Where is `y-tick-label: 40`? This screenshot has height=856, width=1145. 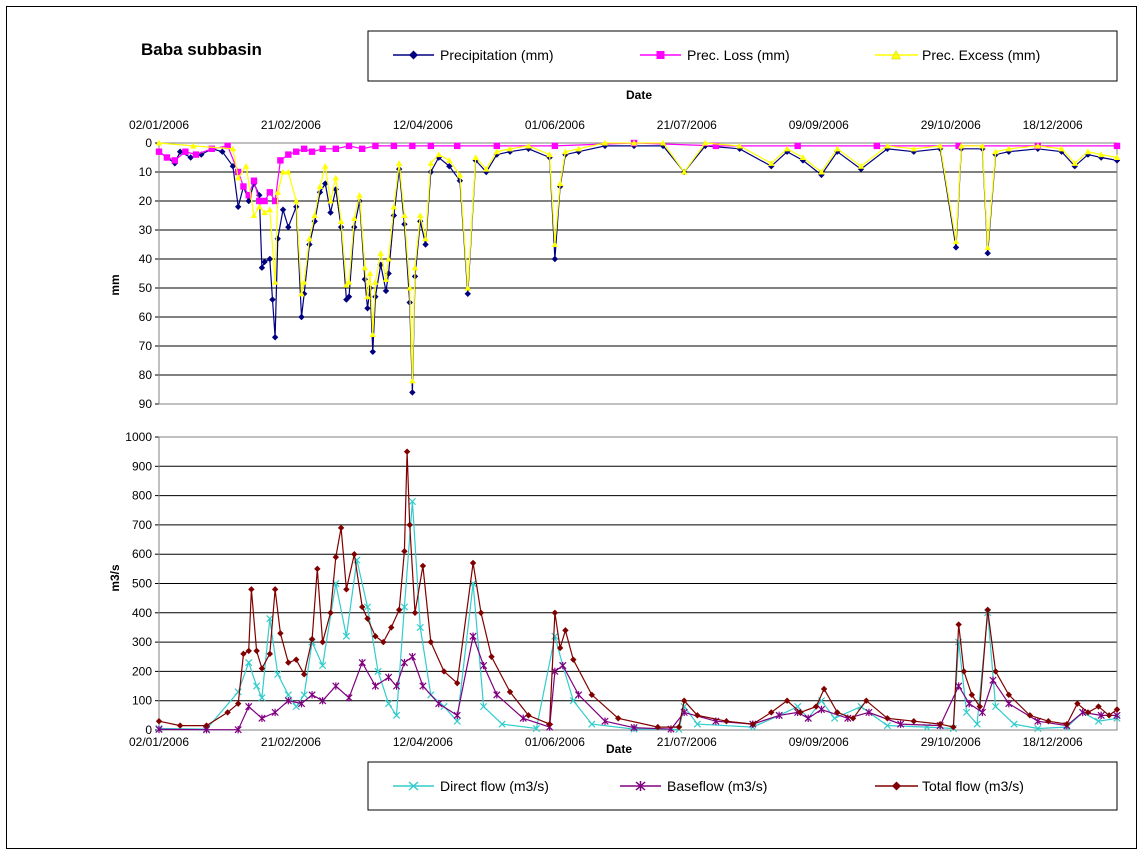 y-tick-label: 40 is located at coordinates (146, 259).